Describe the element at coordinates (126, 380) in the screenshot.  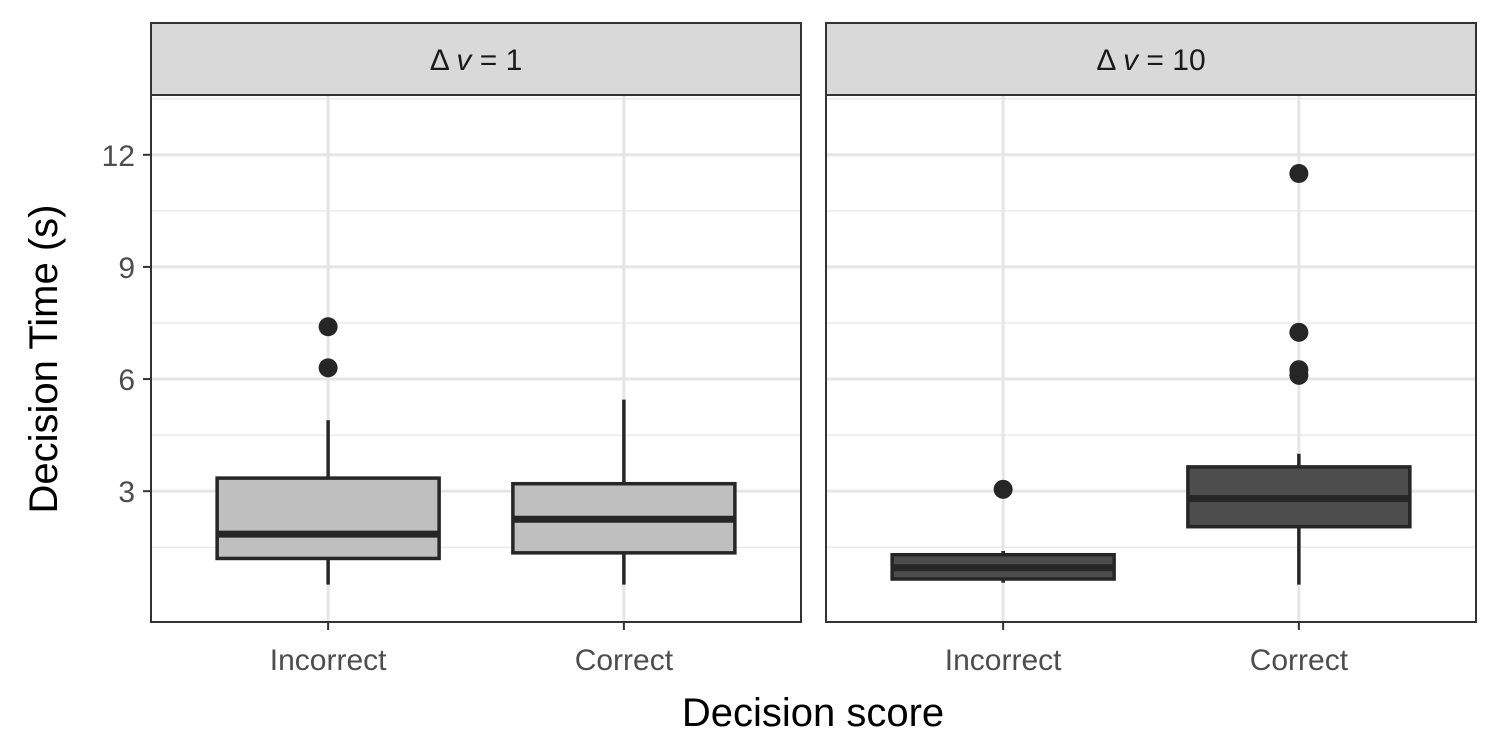
I see `y-tick-label: 6` at that location.